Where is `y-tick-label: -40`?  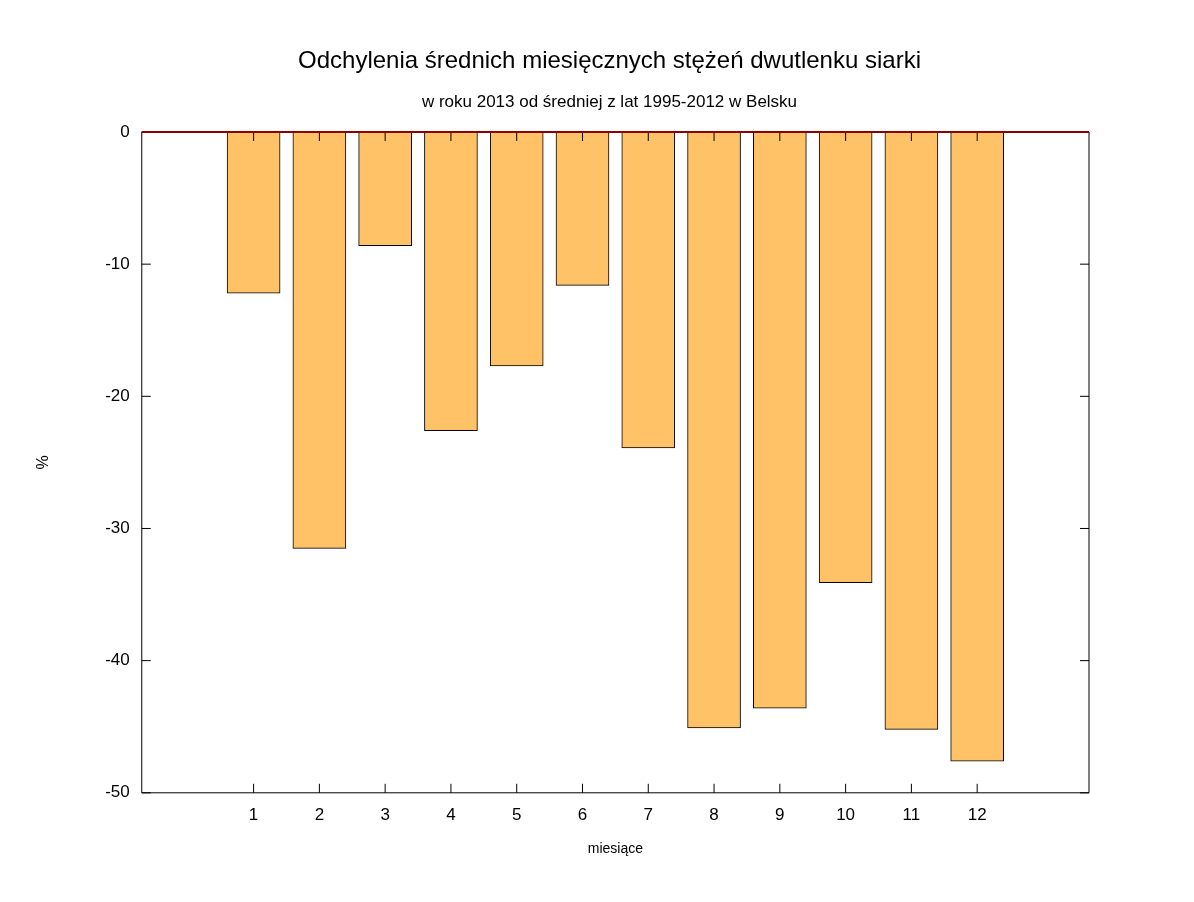
y-tick-label: -40 is located at coordinates (117, 660).